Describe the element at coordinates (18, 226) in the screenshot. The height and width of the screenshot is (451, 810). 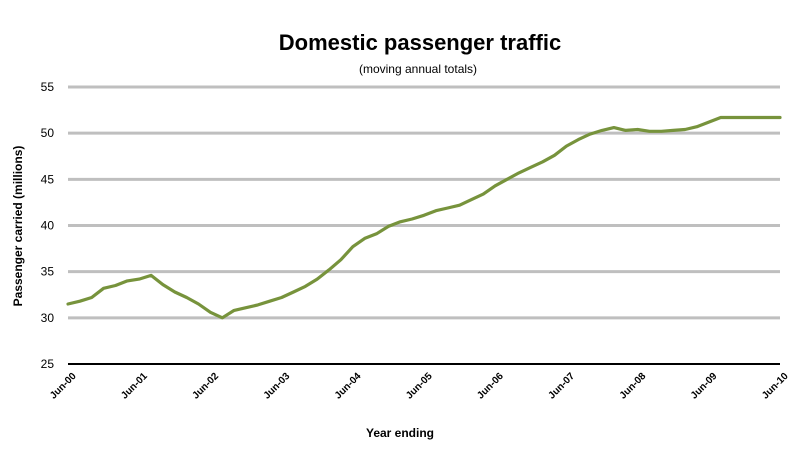
I see `y-axis-title: Passenger carried (millions)` at that location.